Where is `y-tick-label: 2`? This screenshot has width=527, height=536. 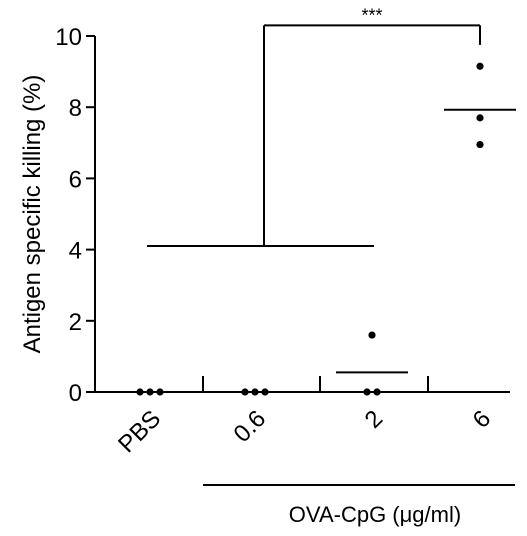 y-tick-label: 2 is located at coordinates (75, 322).